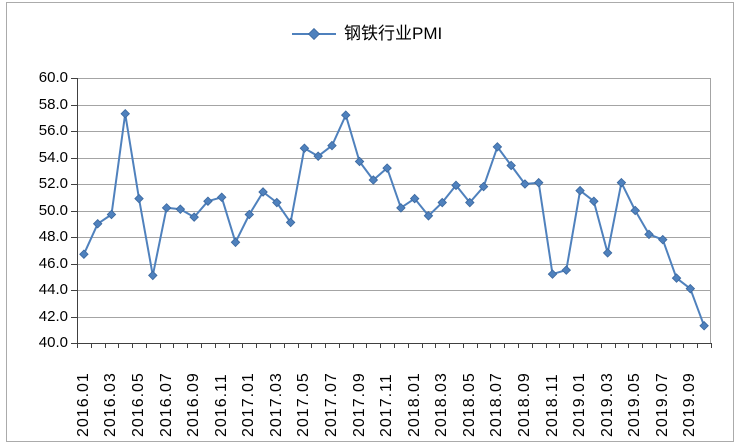 The image size is (737, 448). Describe the element at coordinates (442, 404) in the screenshot. I see `x-tick-label: 2018.03` at that location.